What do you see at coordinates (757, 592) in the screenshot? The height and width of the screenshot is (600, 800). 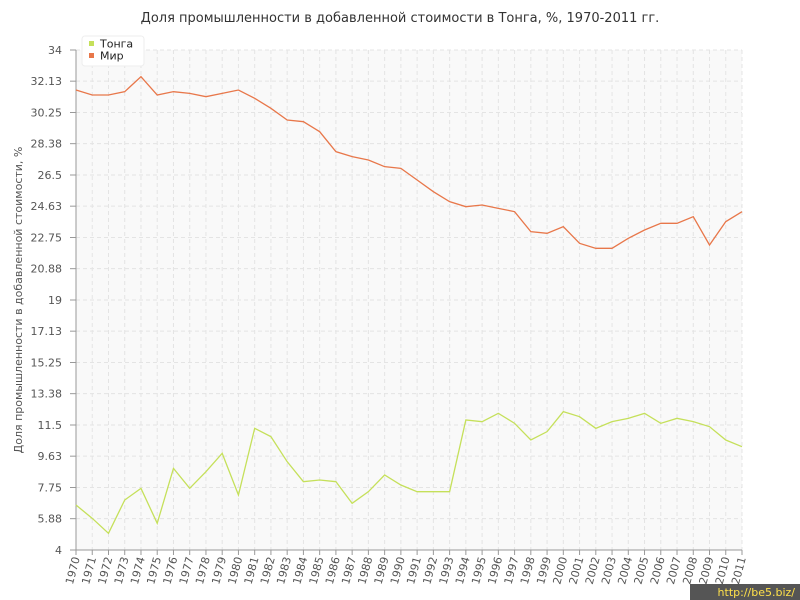 I see `watermark: http://be5.biz/` at bounding box center [757, 592].